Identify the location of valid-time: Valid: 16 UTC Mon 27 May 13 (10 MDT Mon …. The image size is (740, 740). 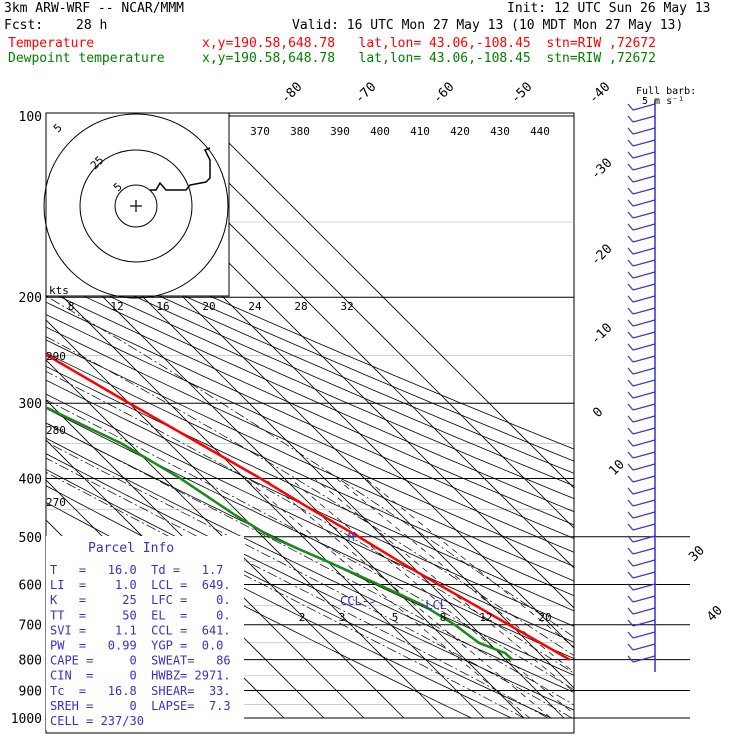
(488, 25).